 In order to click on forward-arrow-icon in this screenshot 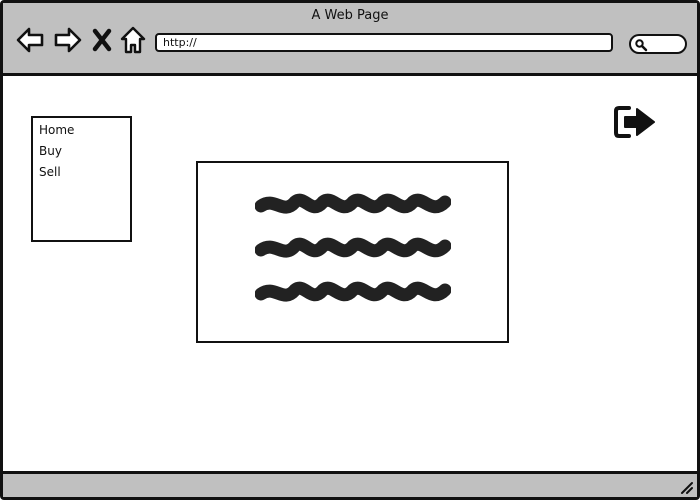, I will do `click(68, 40)`.